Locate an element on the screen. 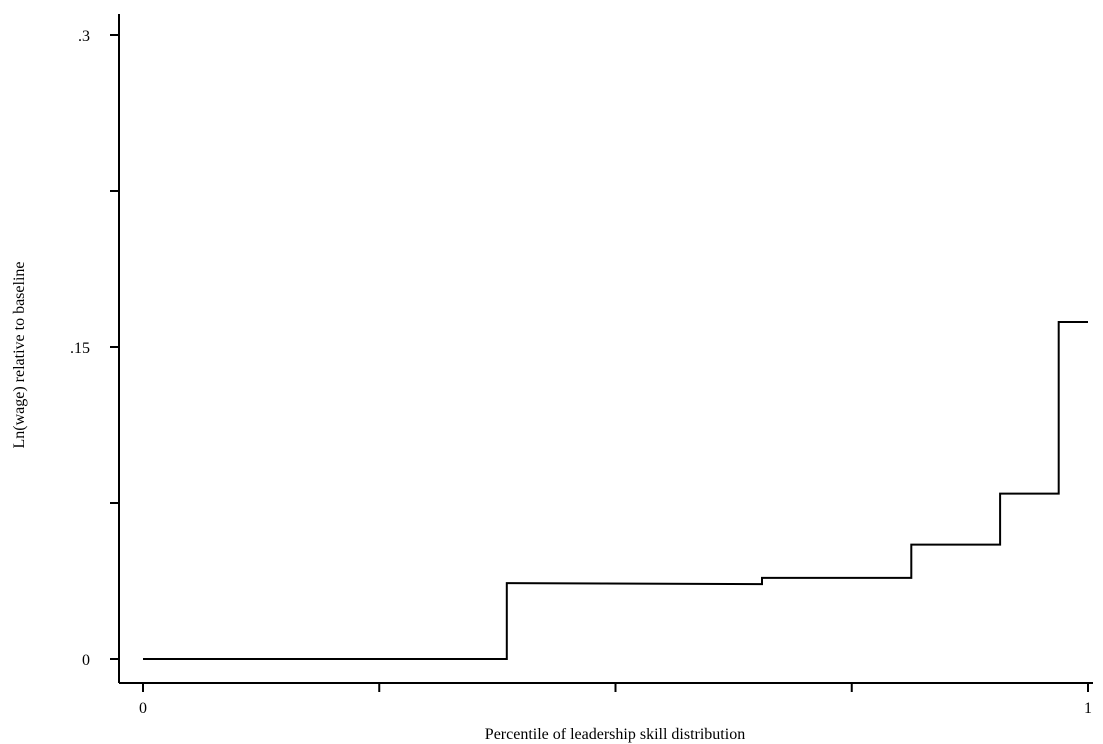 This screenshot has height=744, width=1103. x-tick-label: 1 is located at coordinates (1088, 708).